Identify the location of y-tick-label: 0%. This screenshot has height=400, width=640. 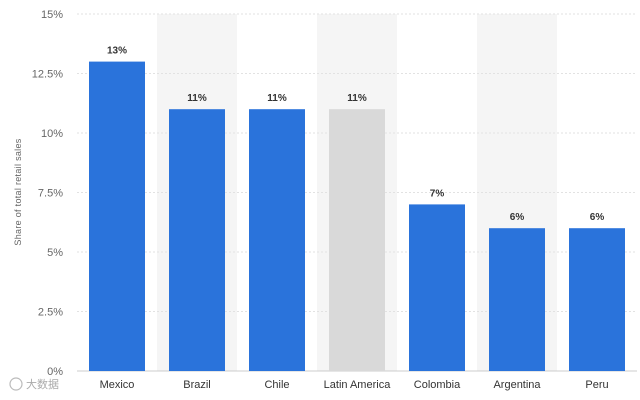
(55, 372).